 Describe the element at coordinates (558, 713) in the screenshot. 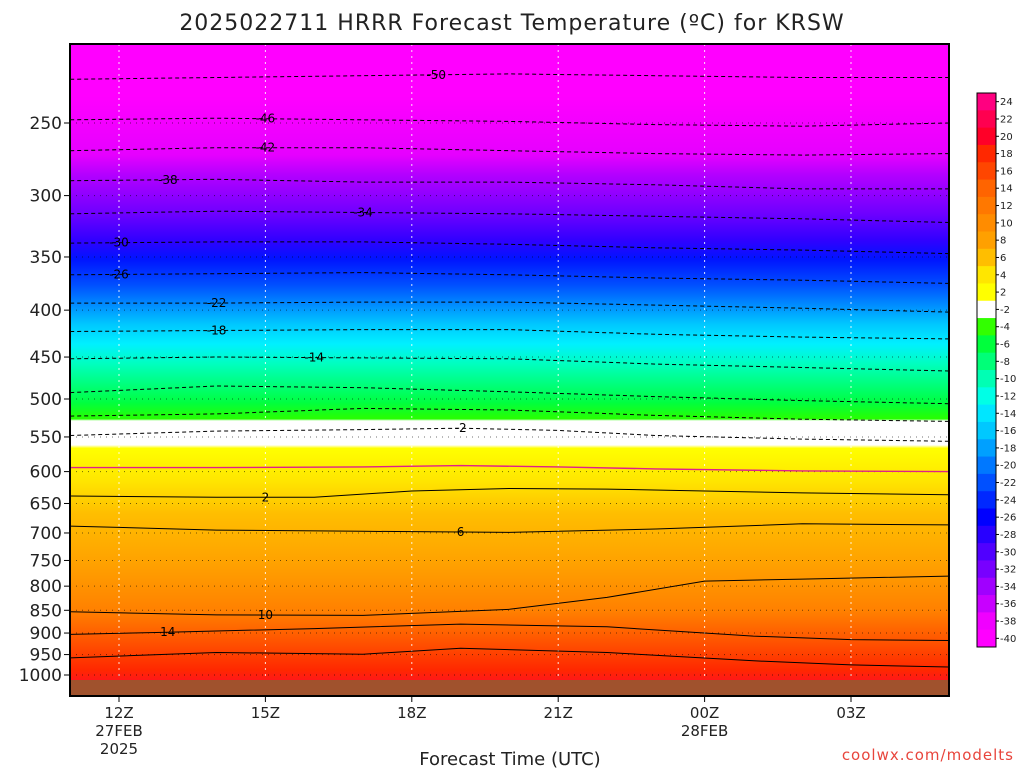

I see `x-tick-label: 21Z` at that location.